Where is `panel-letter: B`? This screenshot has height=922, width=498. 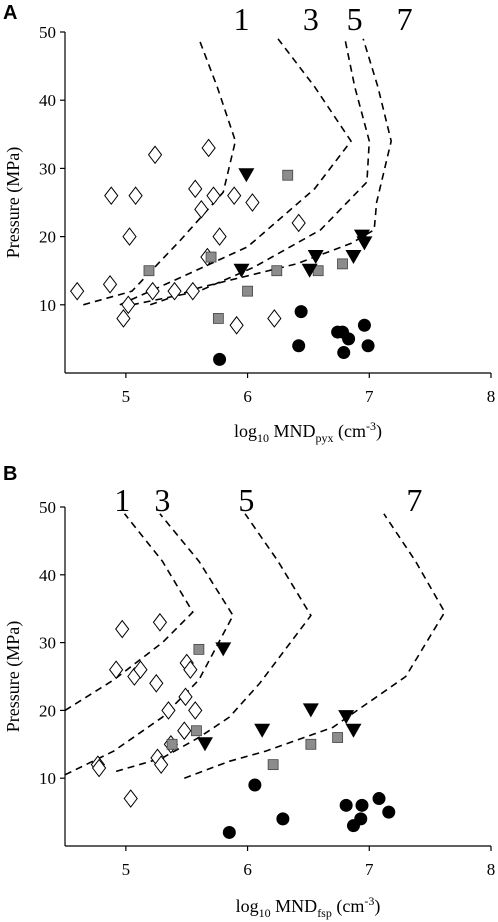 panel-letter: B is located at coordinates (10, 474).